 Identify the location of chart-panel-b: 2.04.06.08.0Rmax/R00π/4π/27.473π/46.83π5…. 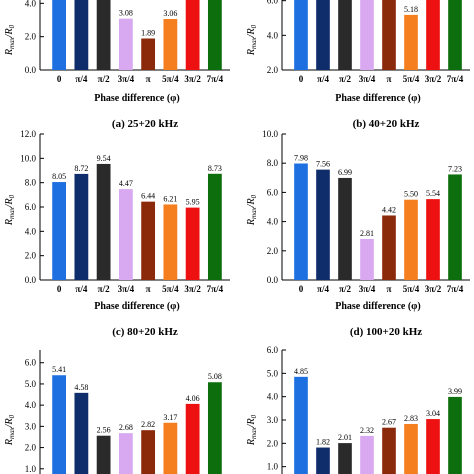
(358, 65).